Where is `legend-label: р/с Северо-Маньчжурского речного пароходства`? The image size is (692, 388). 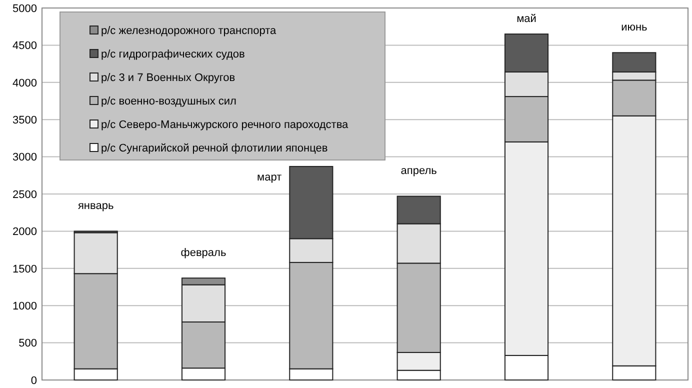 legend-label: р/с Северо-Маньчжурского речного пароходства is located at coordinates (225, 124).